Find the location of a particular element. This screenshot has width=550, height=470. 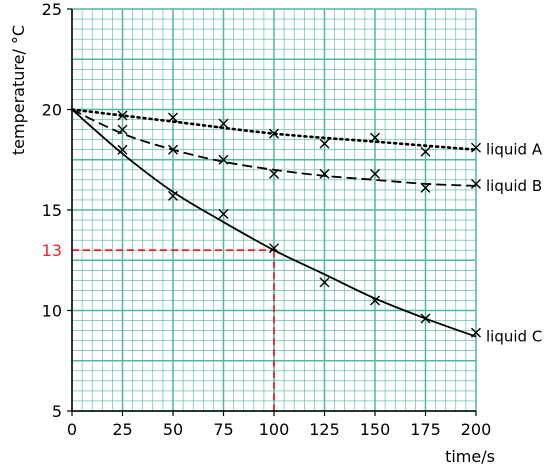

series-liquid-b is located at coordinates (276, 150).